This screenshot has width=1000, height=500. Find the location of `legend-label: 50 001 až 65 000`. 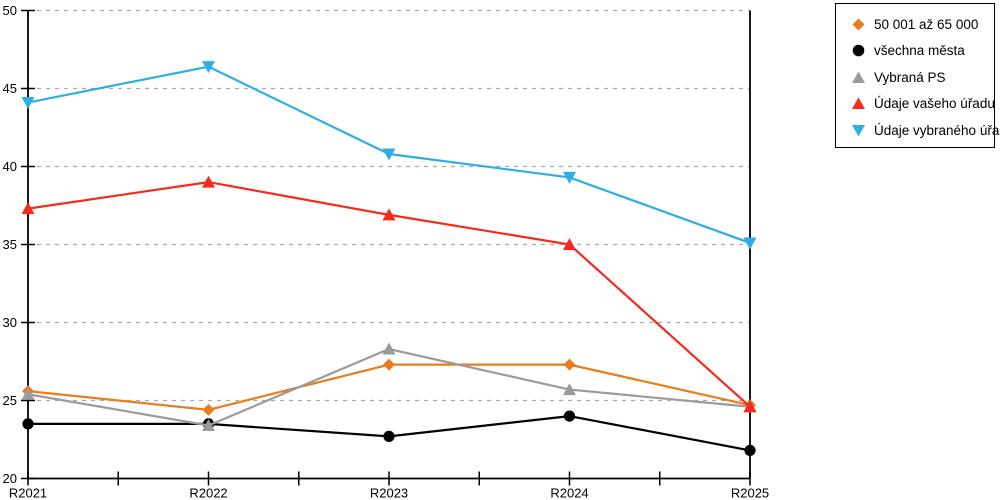

legend-label: 50 001 až 65 000 is located at coordinates (926, 24).